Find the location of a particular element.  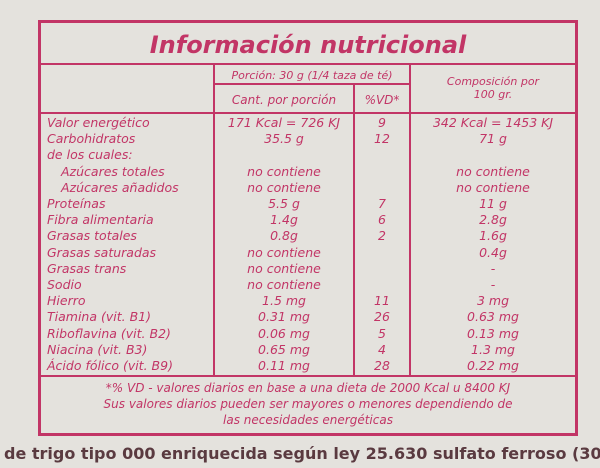

nutrient-name: Azúcares añadidos is located at coordinates (120, 187).